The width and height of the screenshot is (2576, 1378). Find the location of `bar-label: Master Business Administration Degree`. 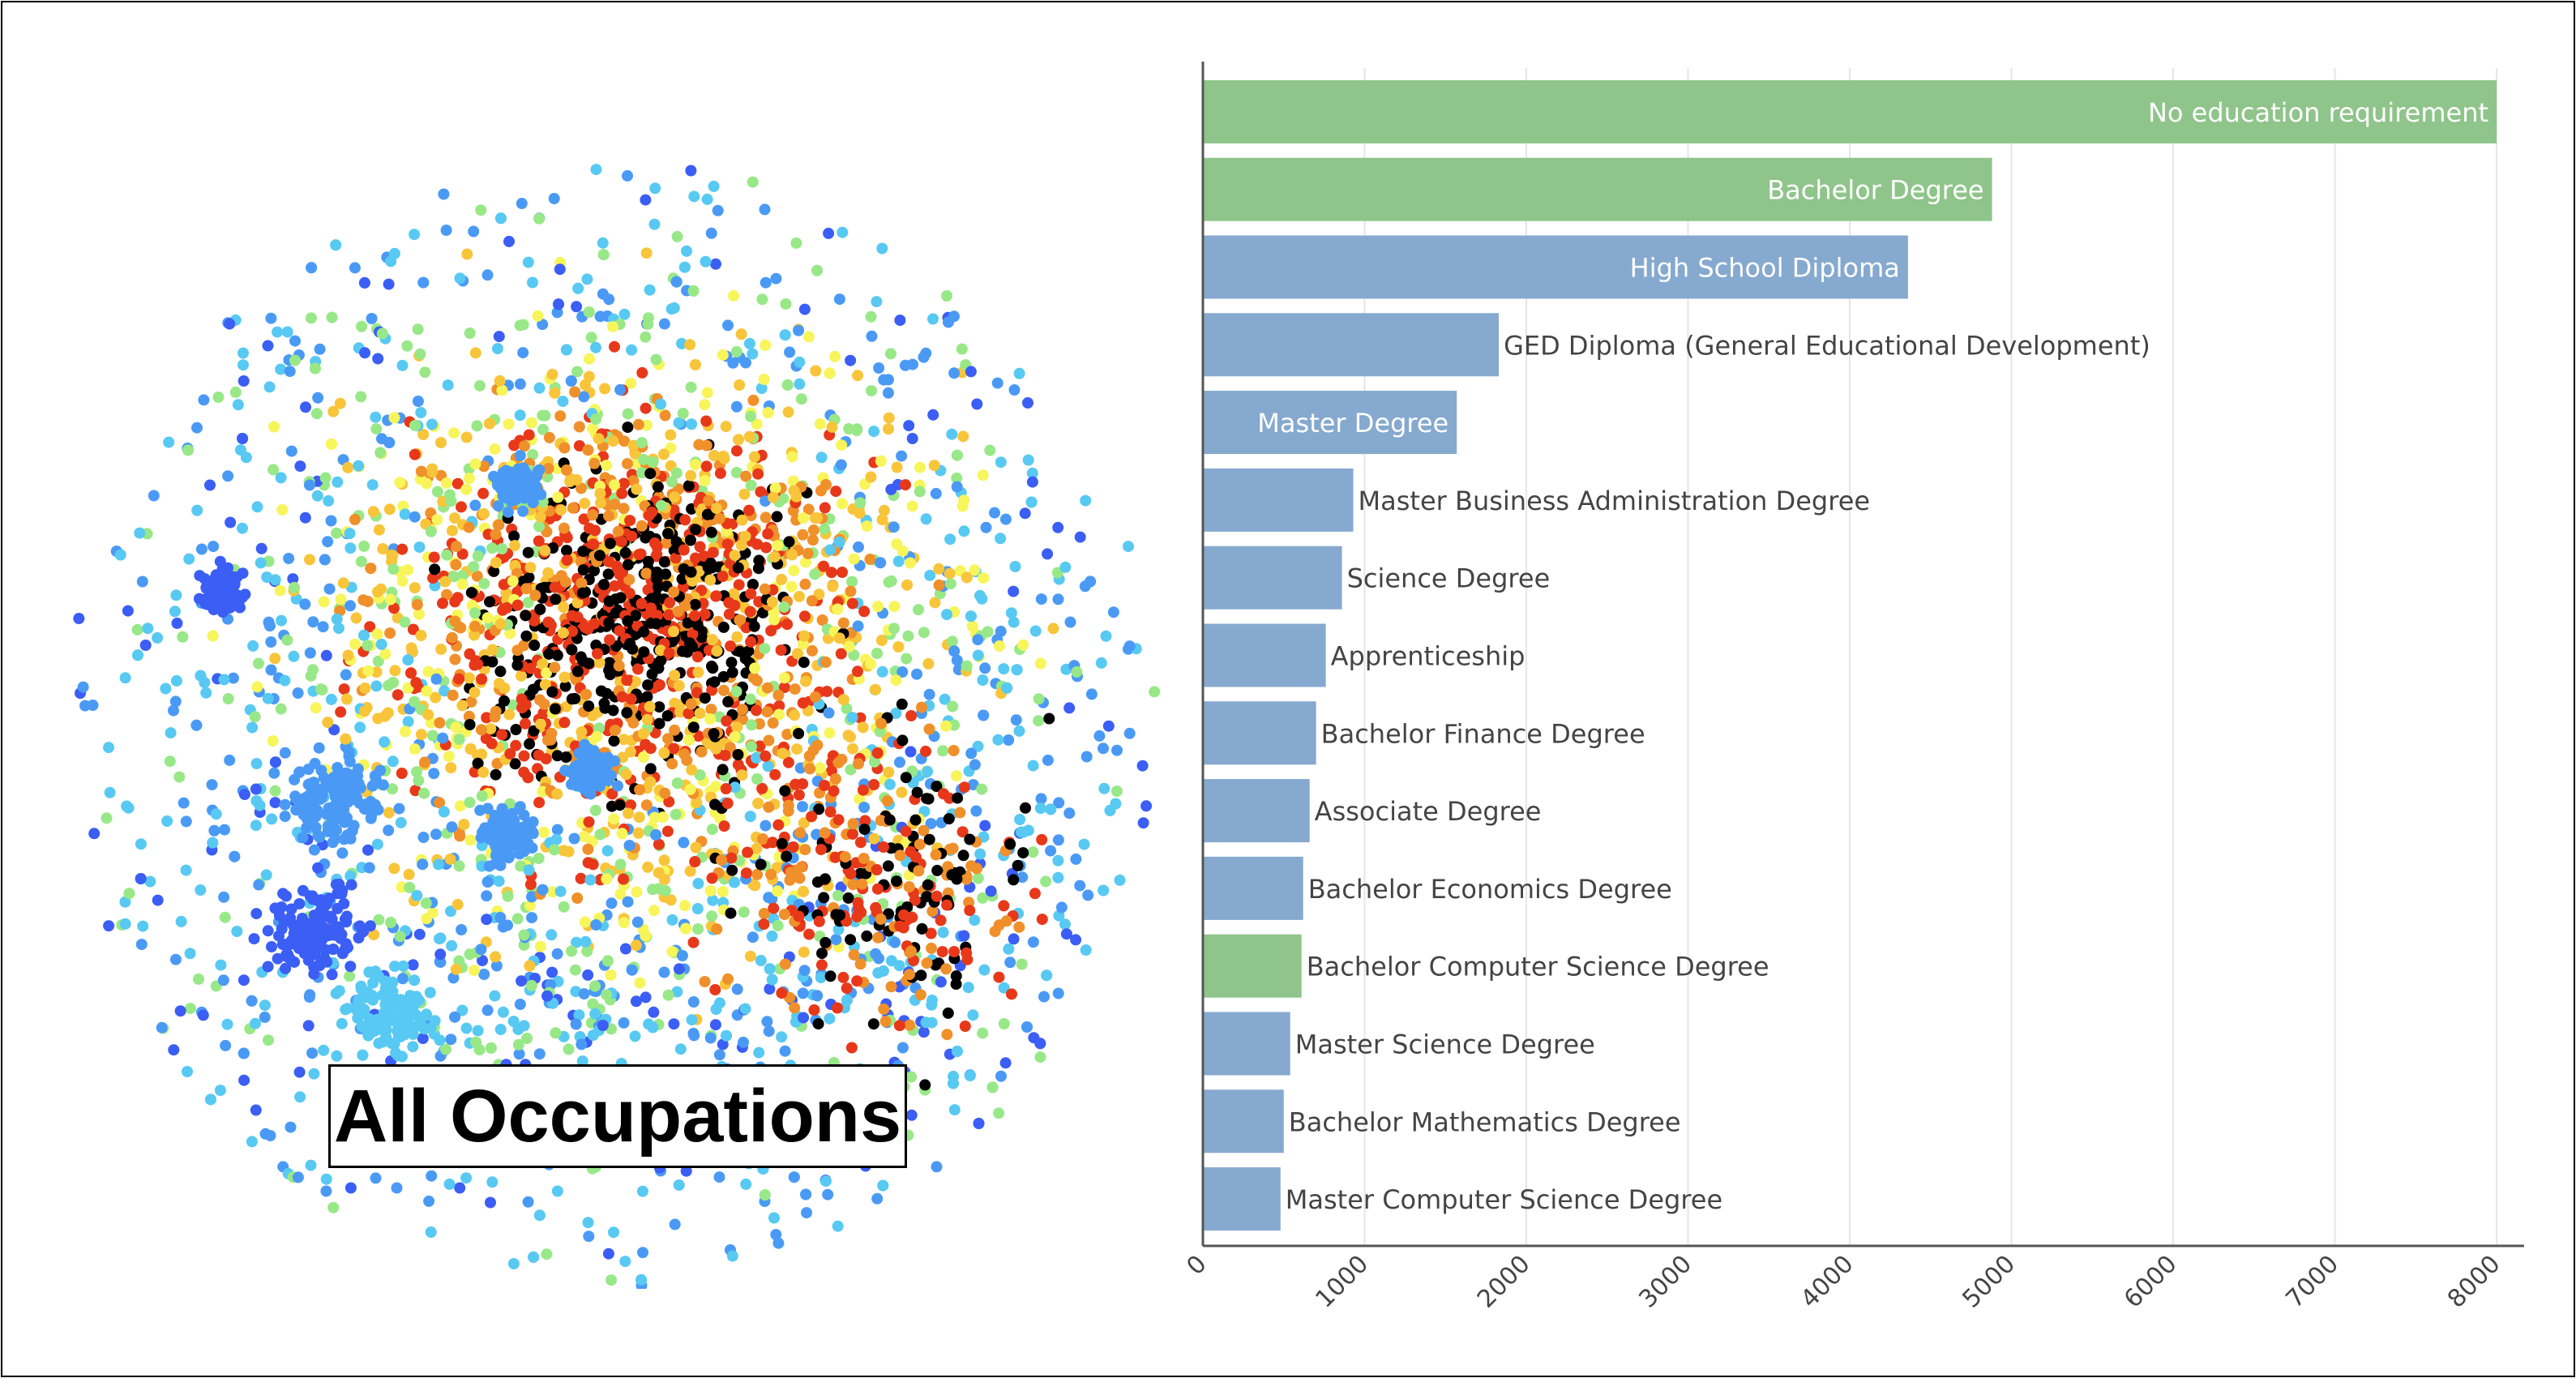

bar-label: Master Business Administration Degree is located at coordinates (1615, 501).